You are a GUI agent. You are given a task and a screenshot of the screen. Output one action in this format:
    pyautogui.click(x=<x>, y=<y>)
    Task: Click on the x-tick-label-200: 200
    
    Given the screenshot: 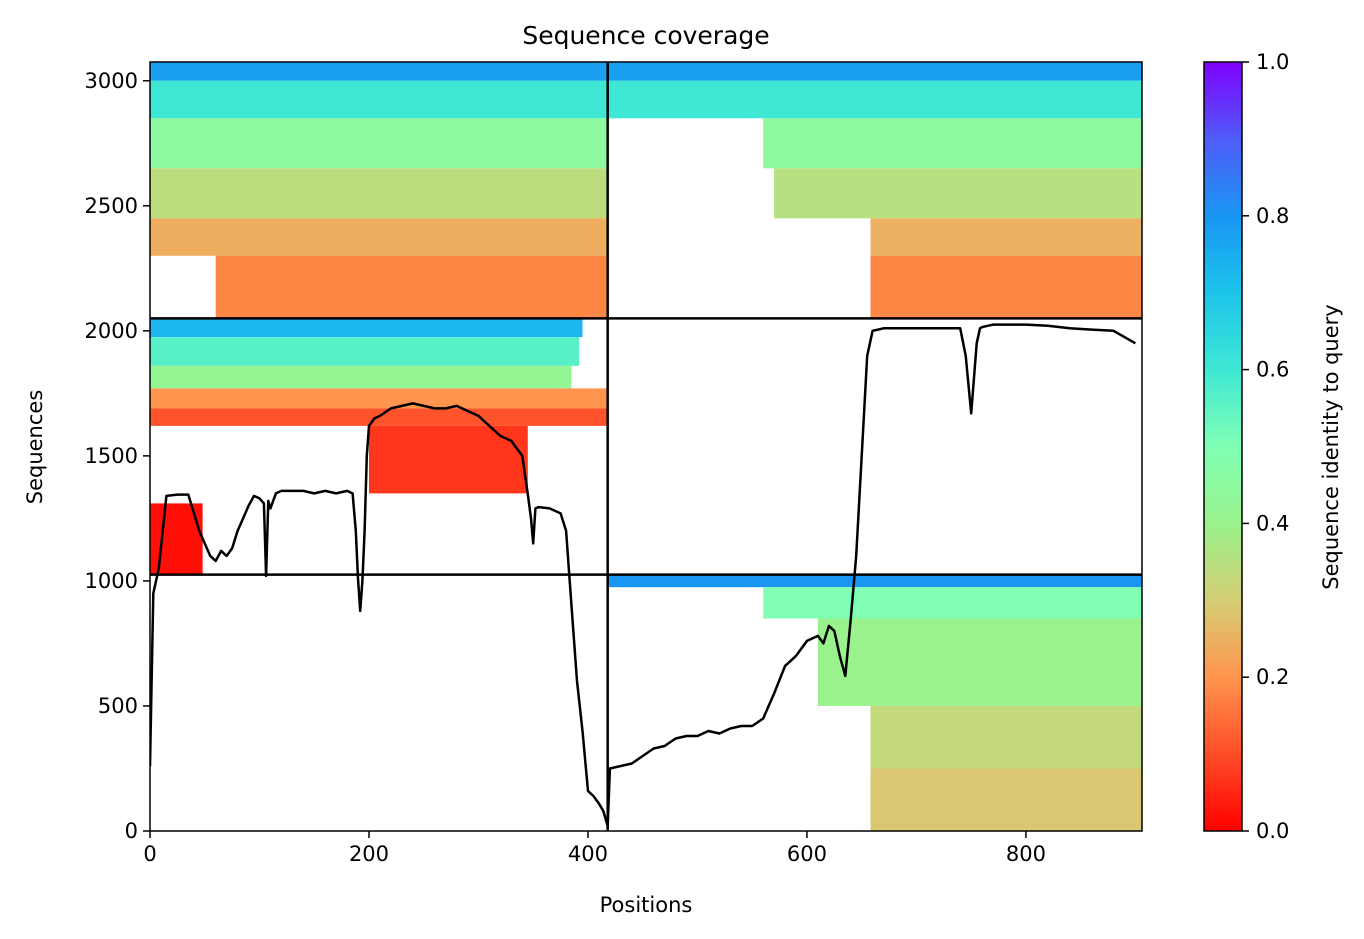 What is the action you would take?
    pyautogui.click(x=369, y=854)
    